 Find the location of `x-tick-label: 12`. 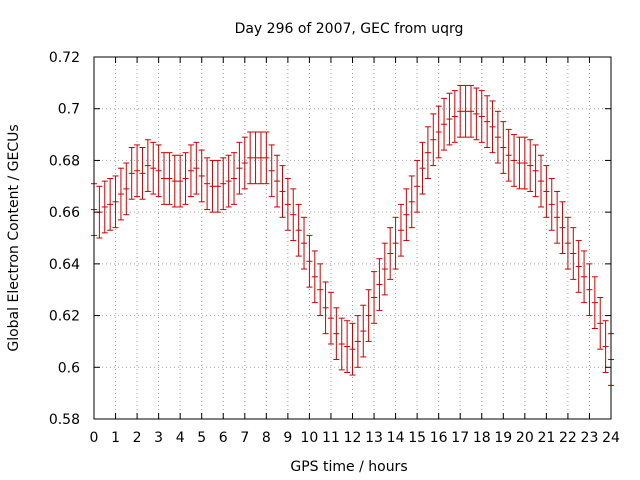

x-tick-label: 12 is located at coordinates (353, 438).